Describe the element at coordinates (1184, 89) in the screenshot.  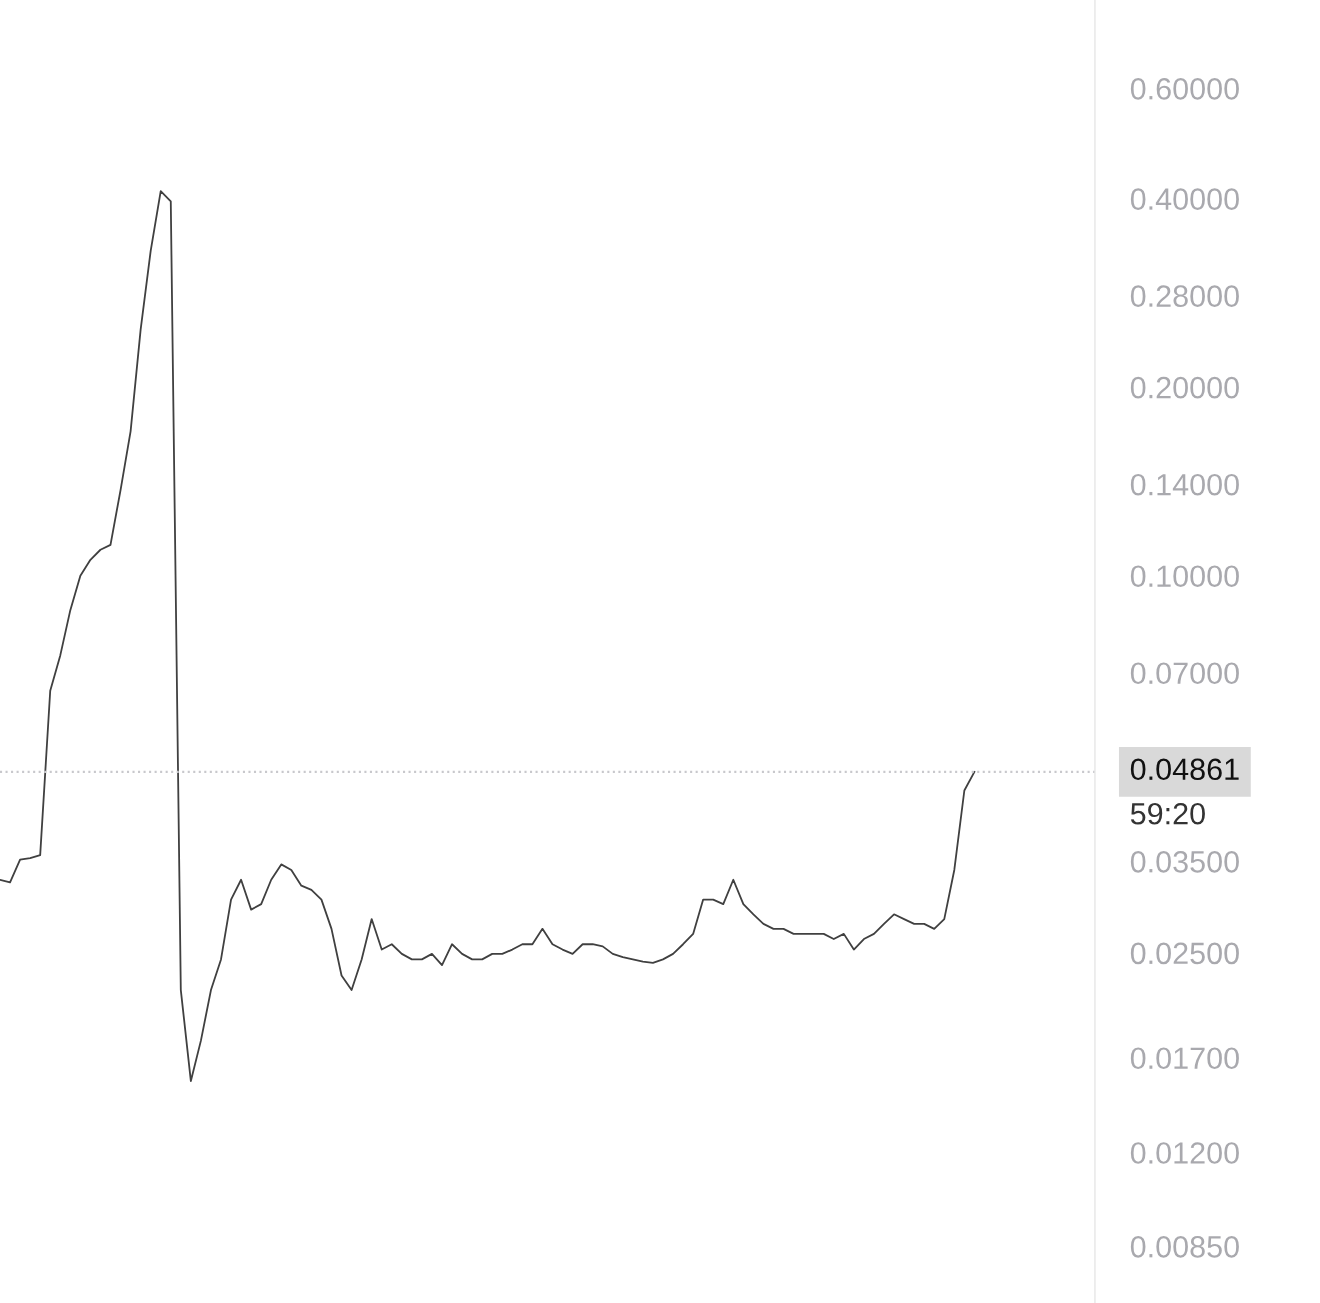
I see `y-tick-label: 0.60000` at that location.